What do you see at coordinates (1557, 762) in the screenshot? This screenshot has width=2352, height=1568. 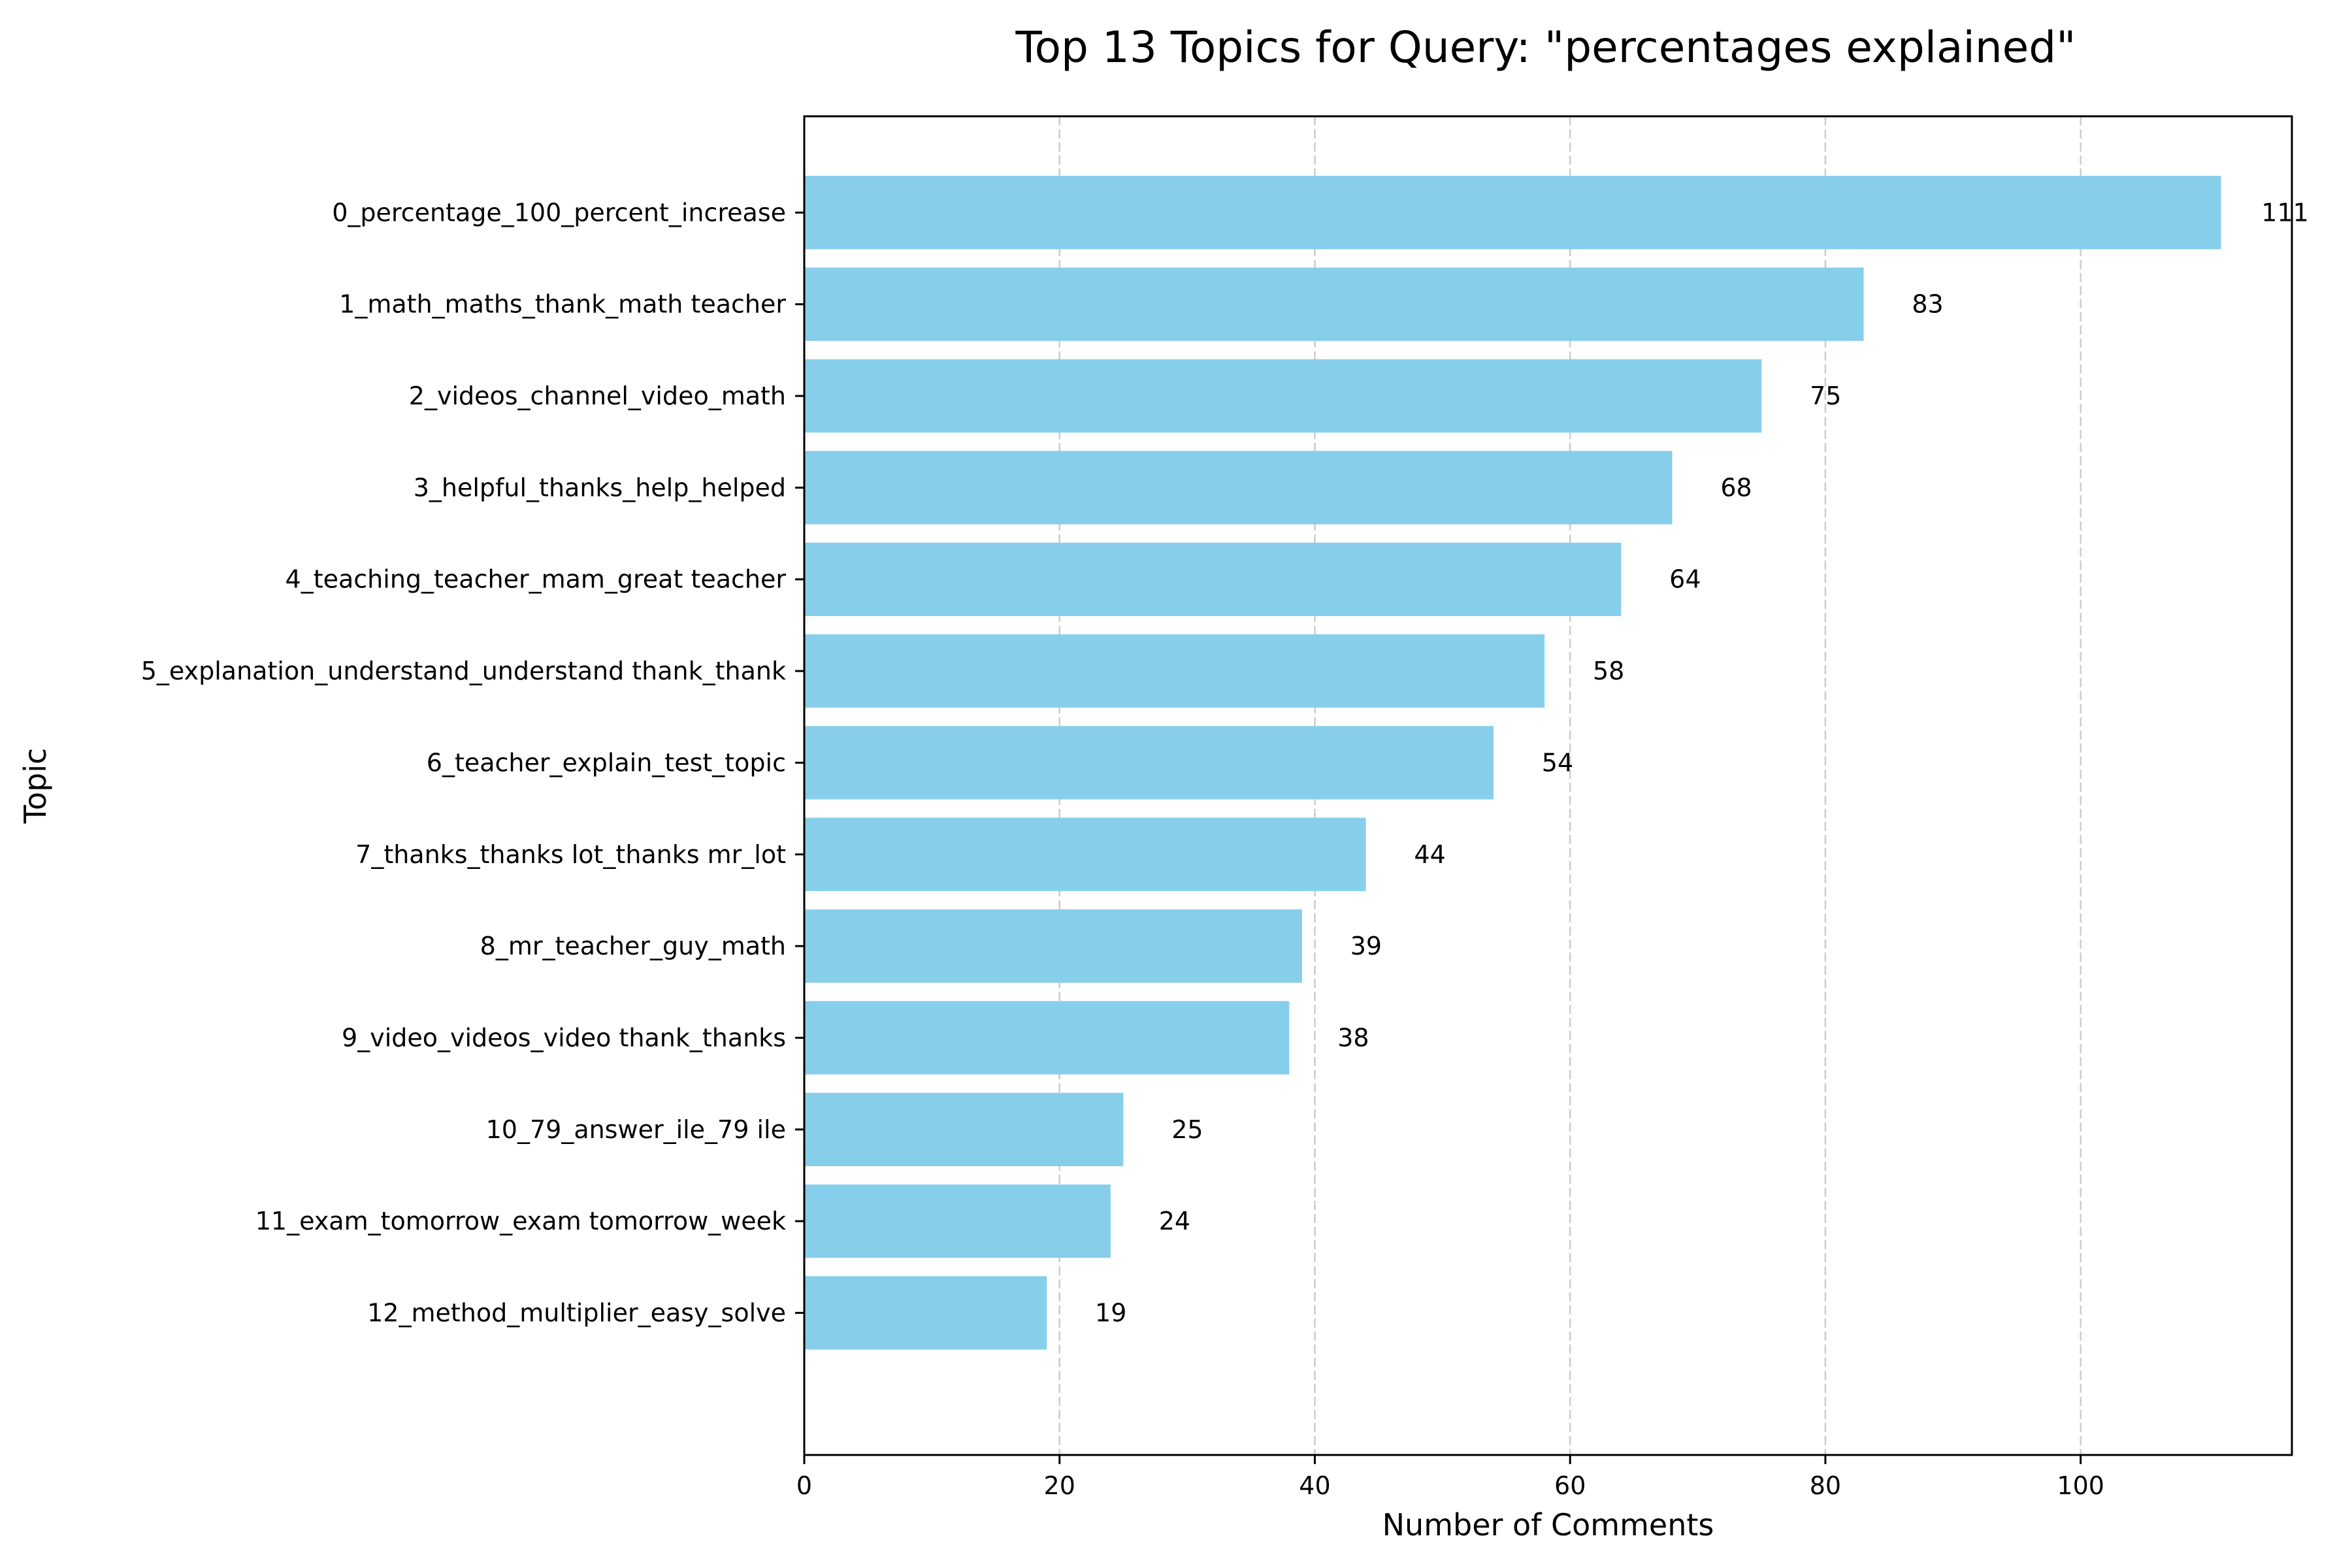 I see `data-label: 54` at bounding box center [1557, 762].